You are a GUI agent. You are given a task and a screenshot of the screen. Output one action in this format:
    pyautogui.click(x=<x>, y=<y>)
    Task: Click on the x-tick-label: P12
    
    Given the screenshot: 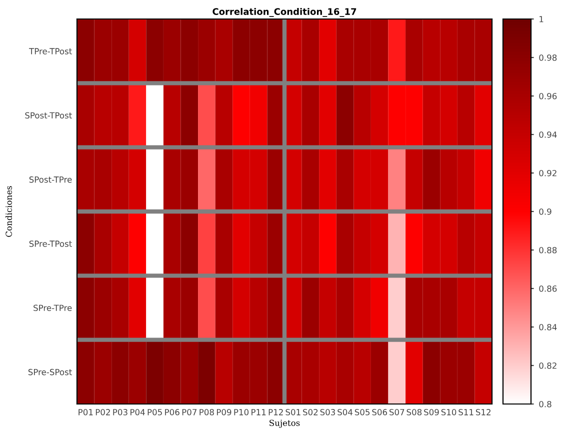 What is the action you would take?
    pyautogui.click(x=275, y=412)
    